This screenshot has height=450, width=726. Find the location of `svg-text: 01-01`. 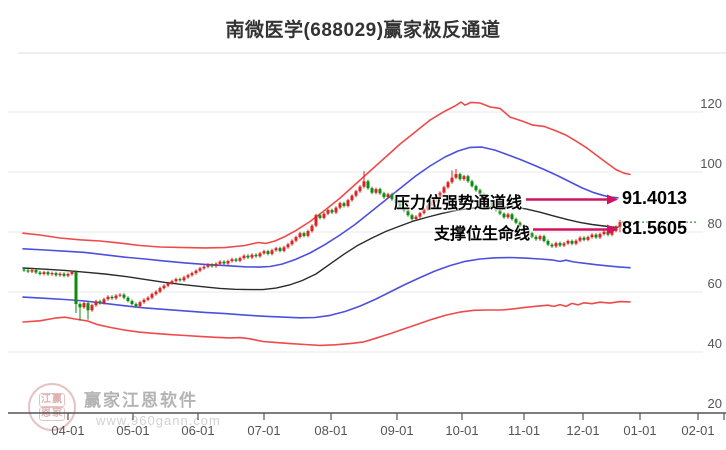

svg-text: 01-01 is located at coordinates (639, 430).